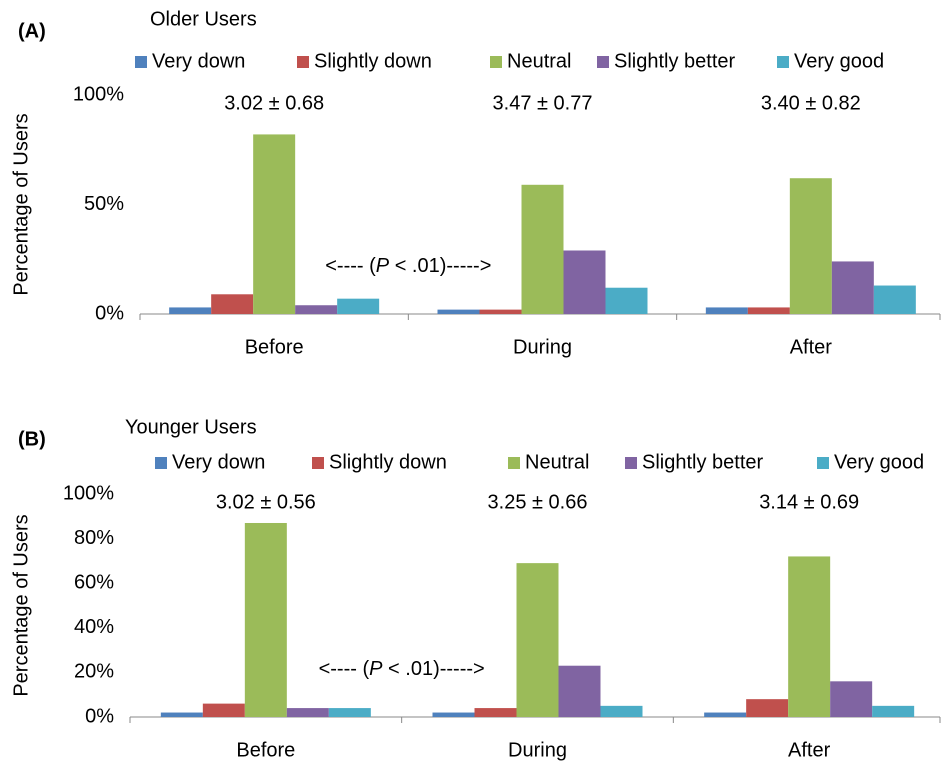 The image size is (945, 768). I want to click on annotation: 3.02 ± 0.56, so click(266, 502).